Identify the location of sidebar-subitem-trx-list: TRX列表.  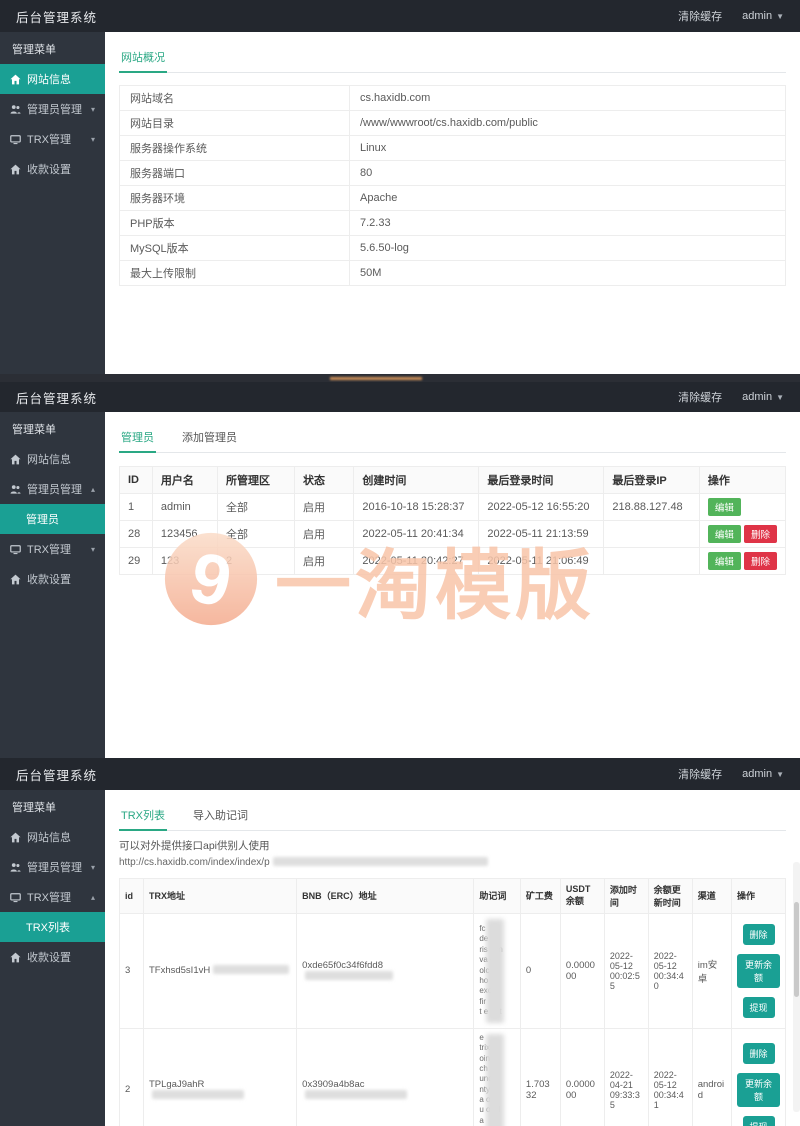
(52, 927).